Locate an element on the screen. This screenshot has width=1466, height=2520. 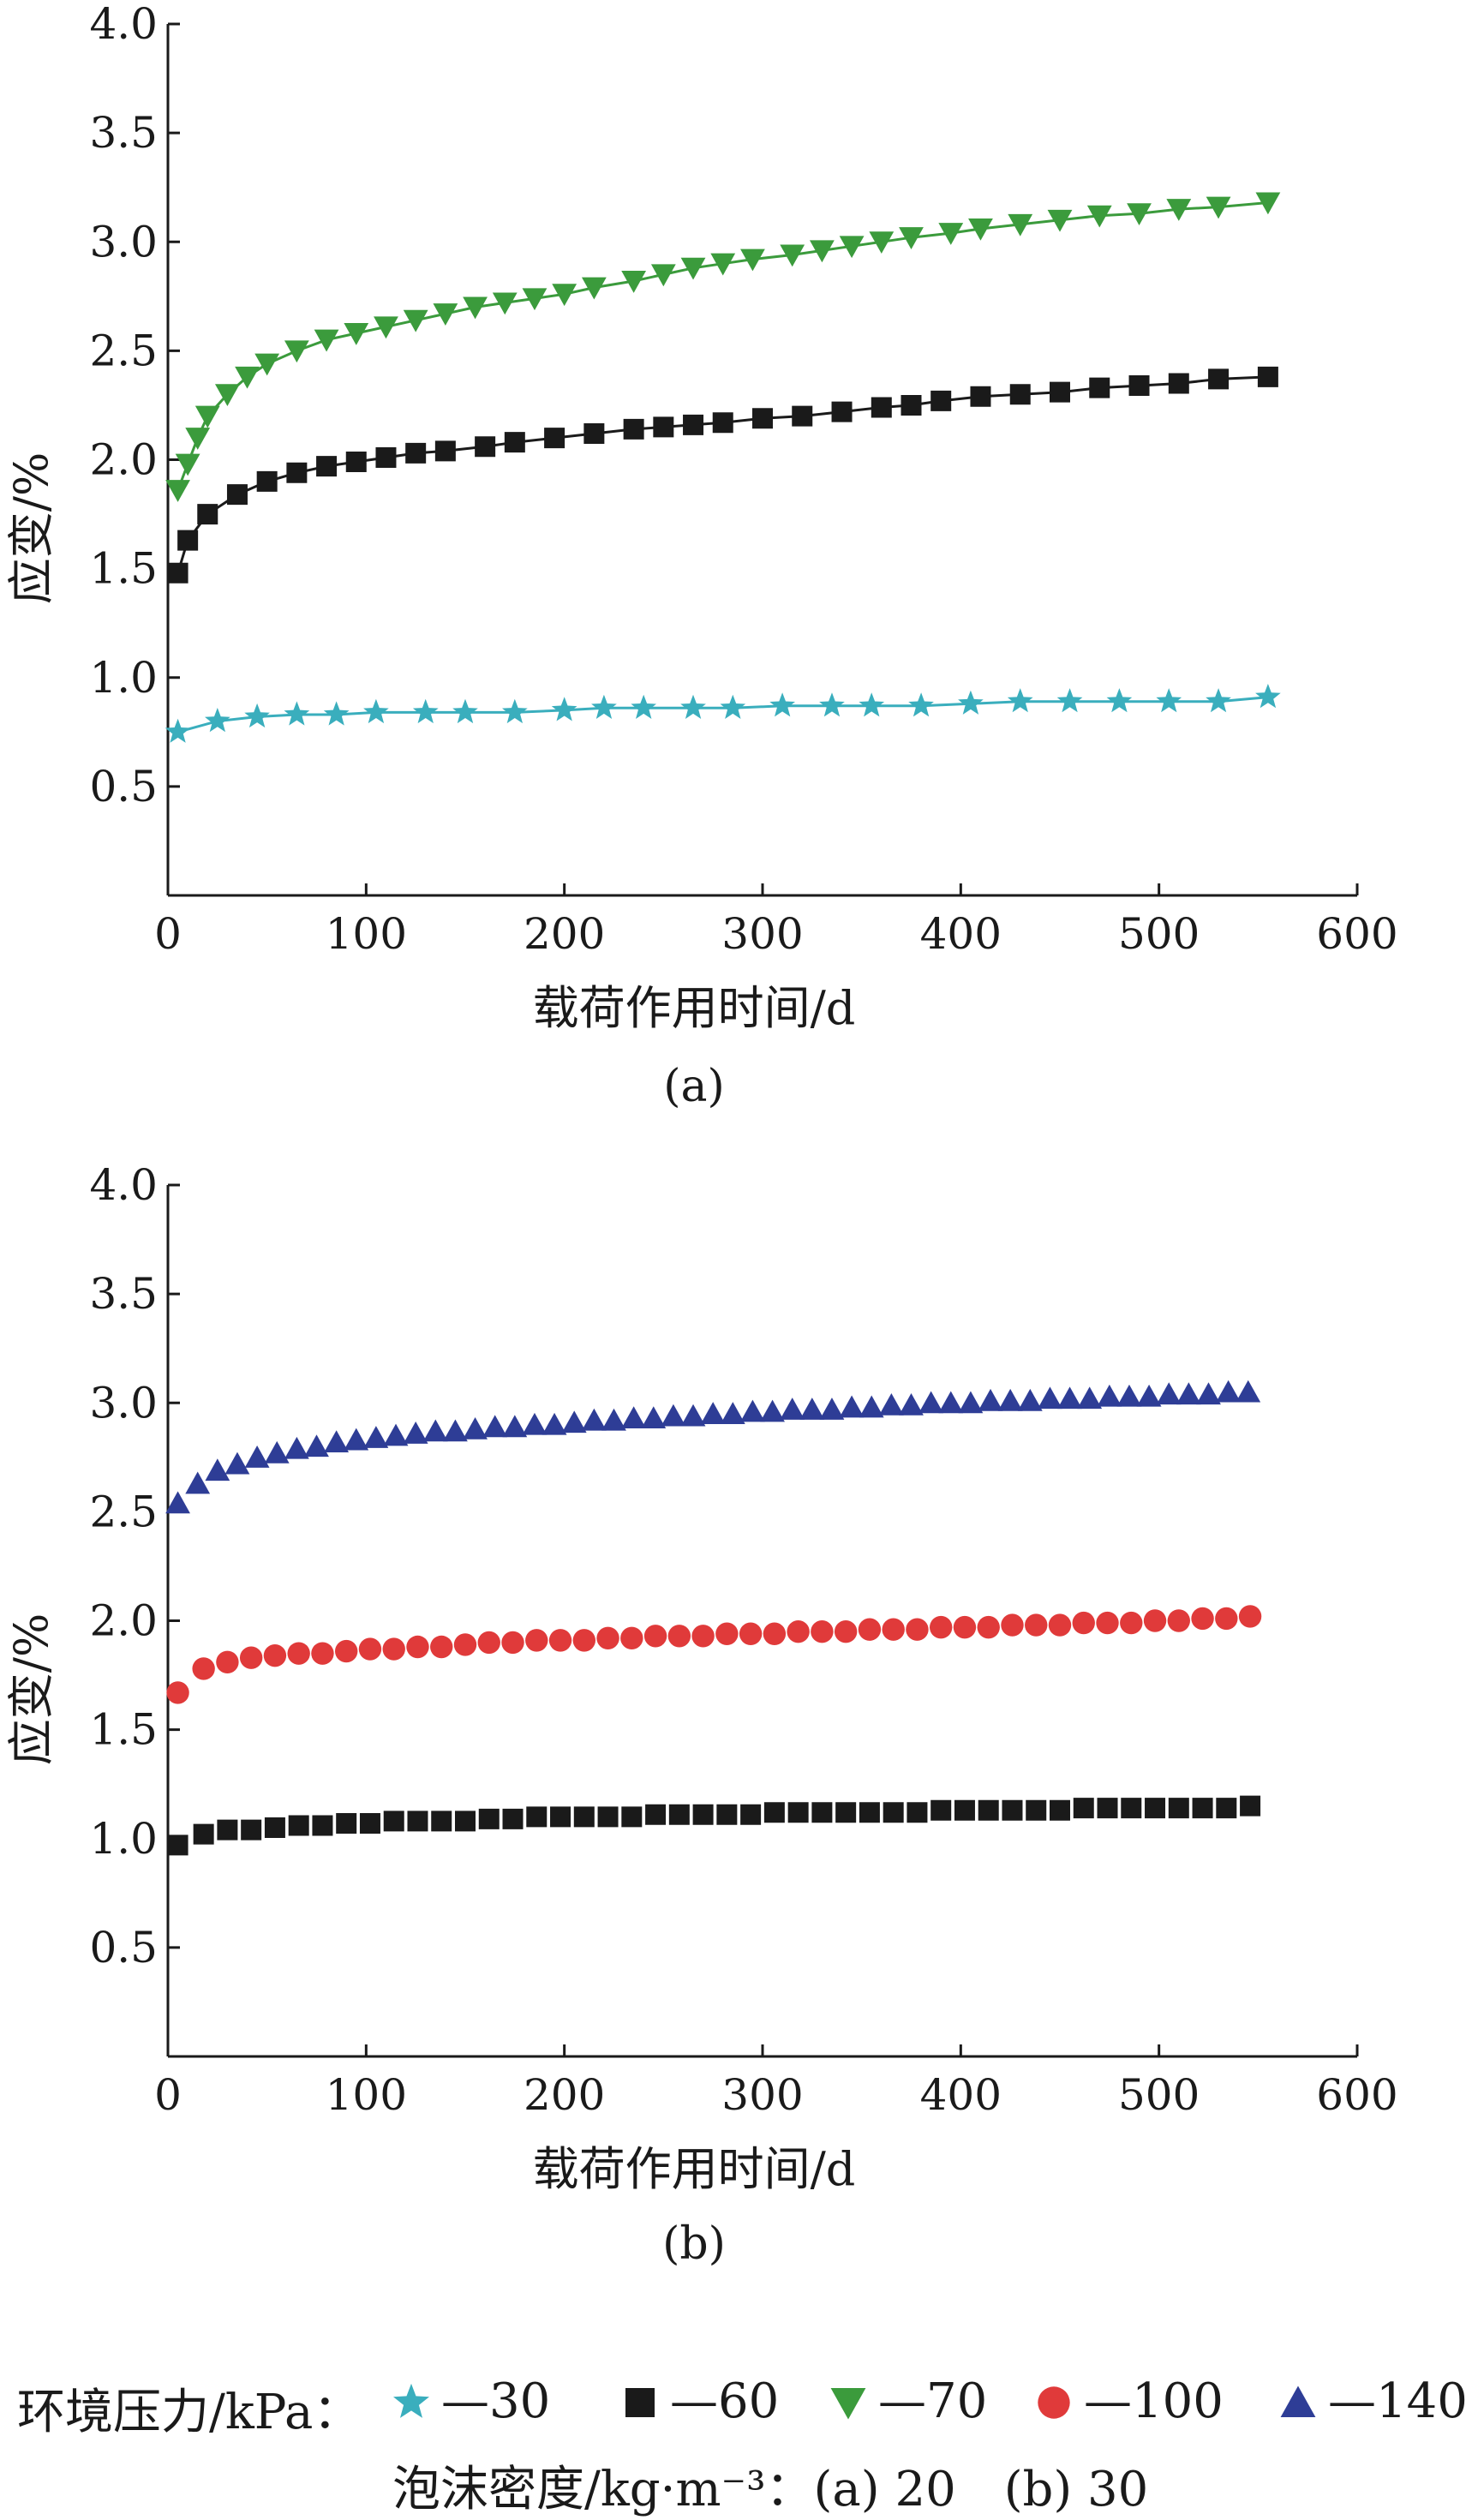
legend-text-60: —60 is located at coordinates (725, 2401).